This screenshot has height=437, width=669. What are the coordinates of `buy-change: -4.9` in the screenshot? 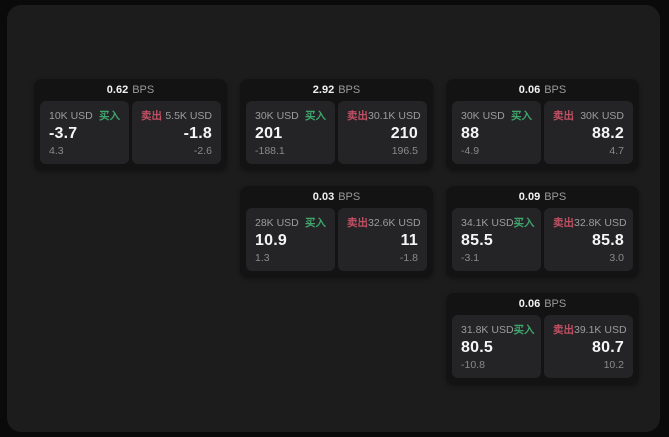 It's located at (470, 151).